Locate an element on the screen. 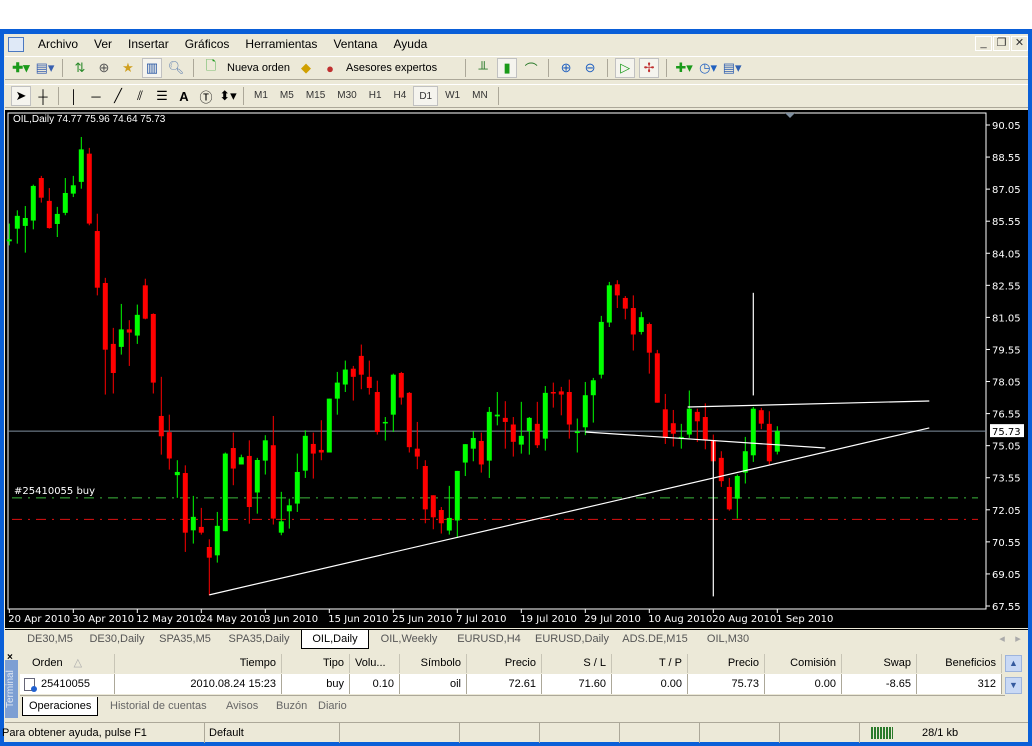 This screenshot has width=1032, height=746. restore-button: ❐ is located at coordinates (1001, 43).